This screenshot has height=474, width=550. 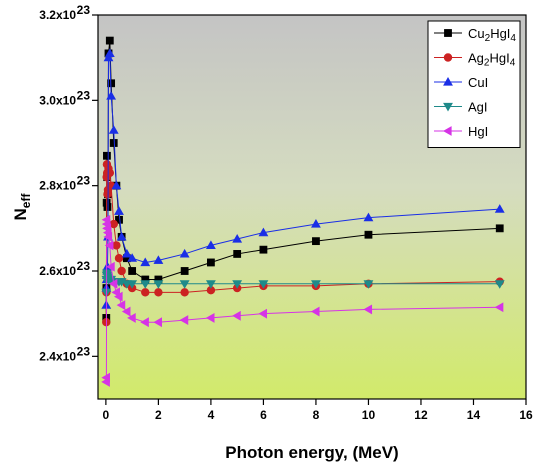 What do you see at coordinates (478, 82) in the screenshot?
I see `legend-label: CuI` at bounding box center [478, 82].